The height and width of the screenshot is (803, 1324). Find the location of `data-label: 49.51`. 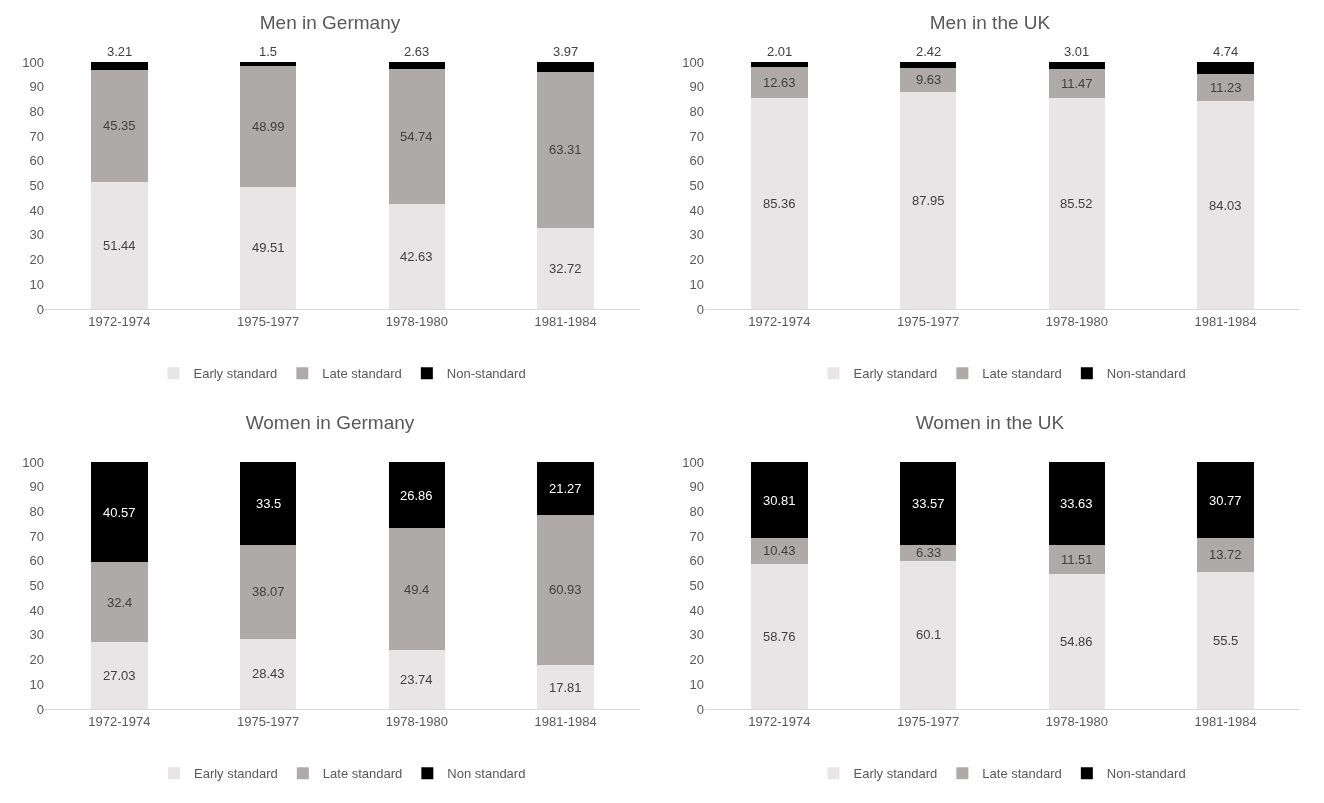

data-label: 49.51 is located at coordinates (268, 247).